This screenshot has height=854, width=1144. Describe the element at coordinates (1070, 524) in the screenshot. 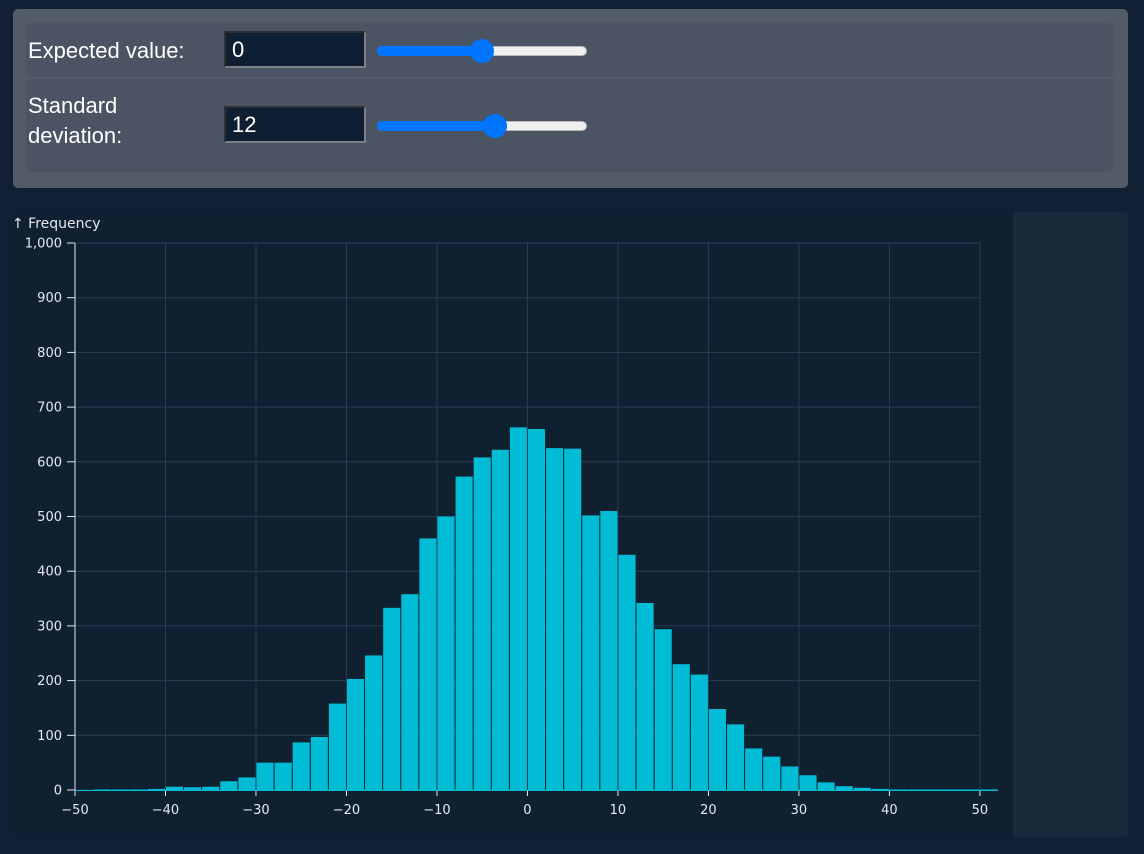

I see `side-panel` at that location.